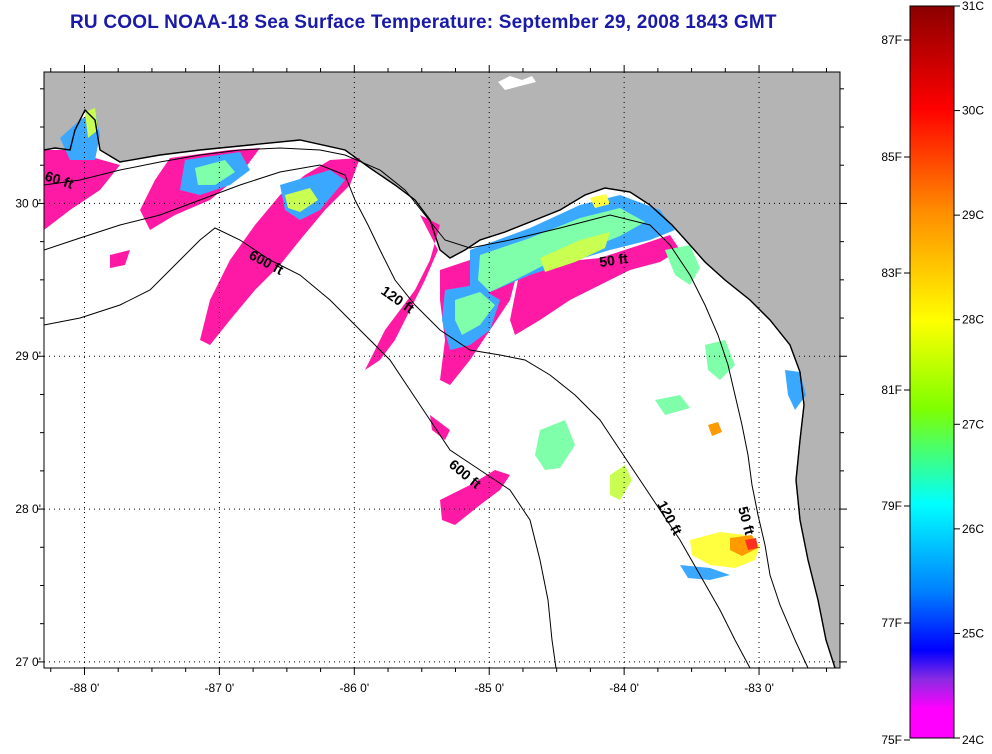  I want to click on colorbar-f-label: 79F, so click(891, 506).